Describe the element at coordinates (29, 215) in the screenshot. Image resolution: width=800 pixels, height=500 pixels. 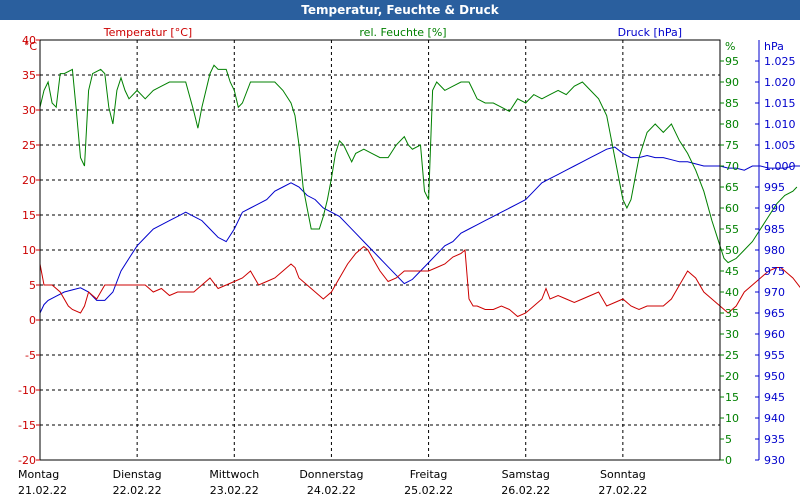
I see `temperature-tick-label: 15` at that location.